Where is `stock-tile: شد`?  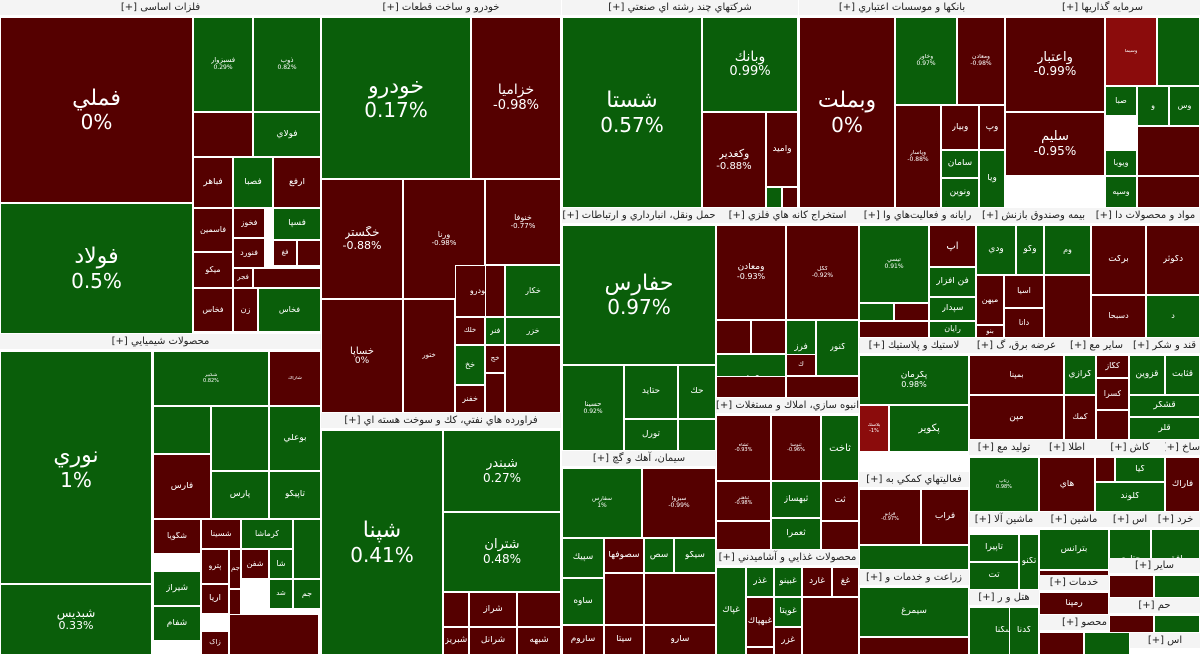
stock-tile: شد is located at coordinates (281, 594).